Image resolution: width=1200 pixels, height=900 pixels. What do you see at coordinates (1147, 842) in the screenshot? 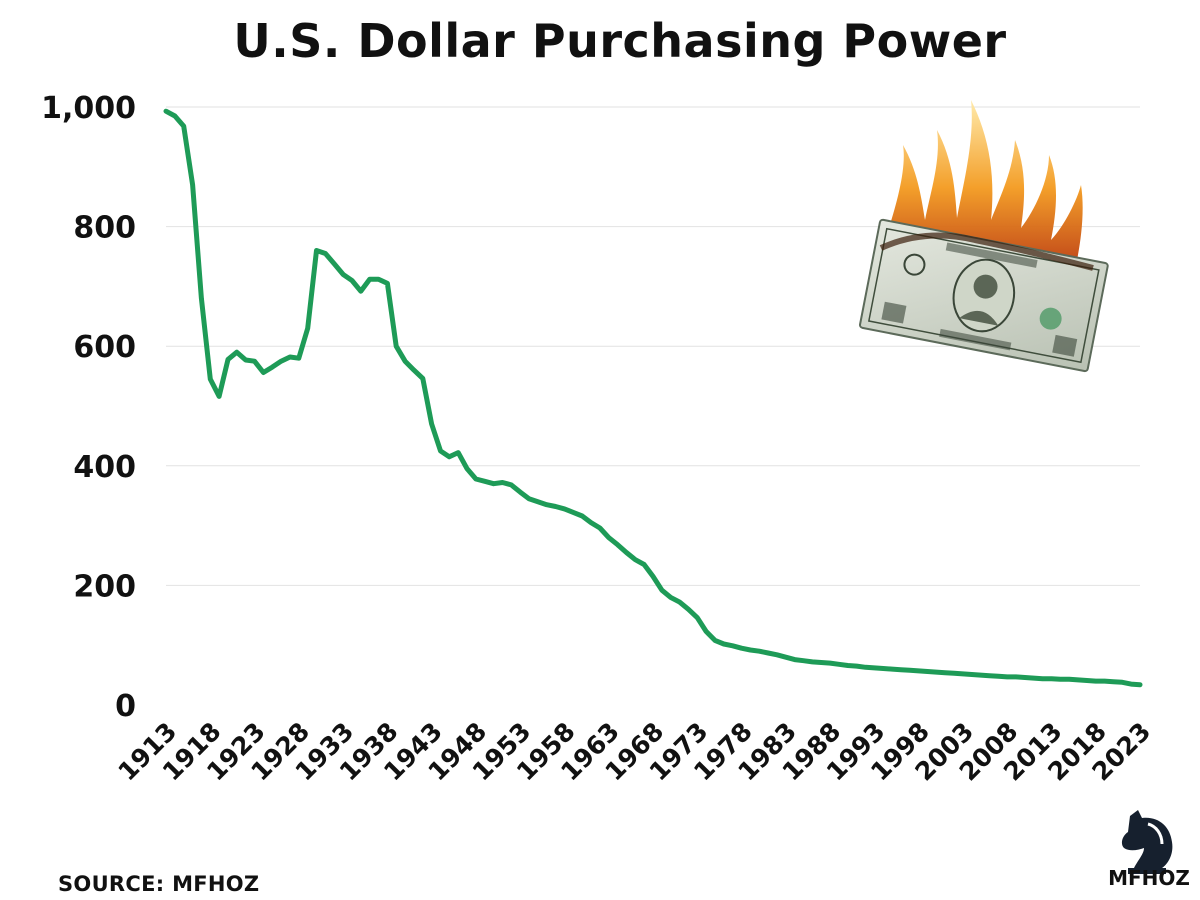
I see `horse-knight-logo-icon` at bounding box center [1147, 842].